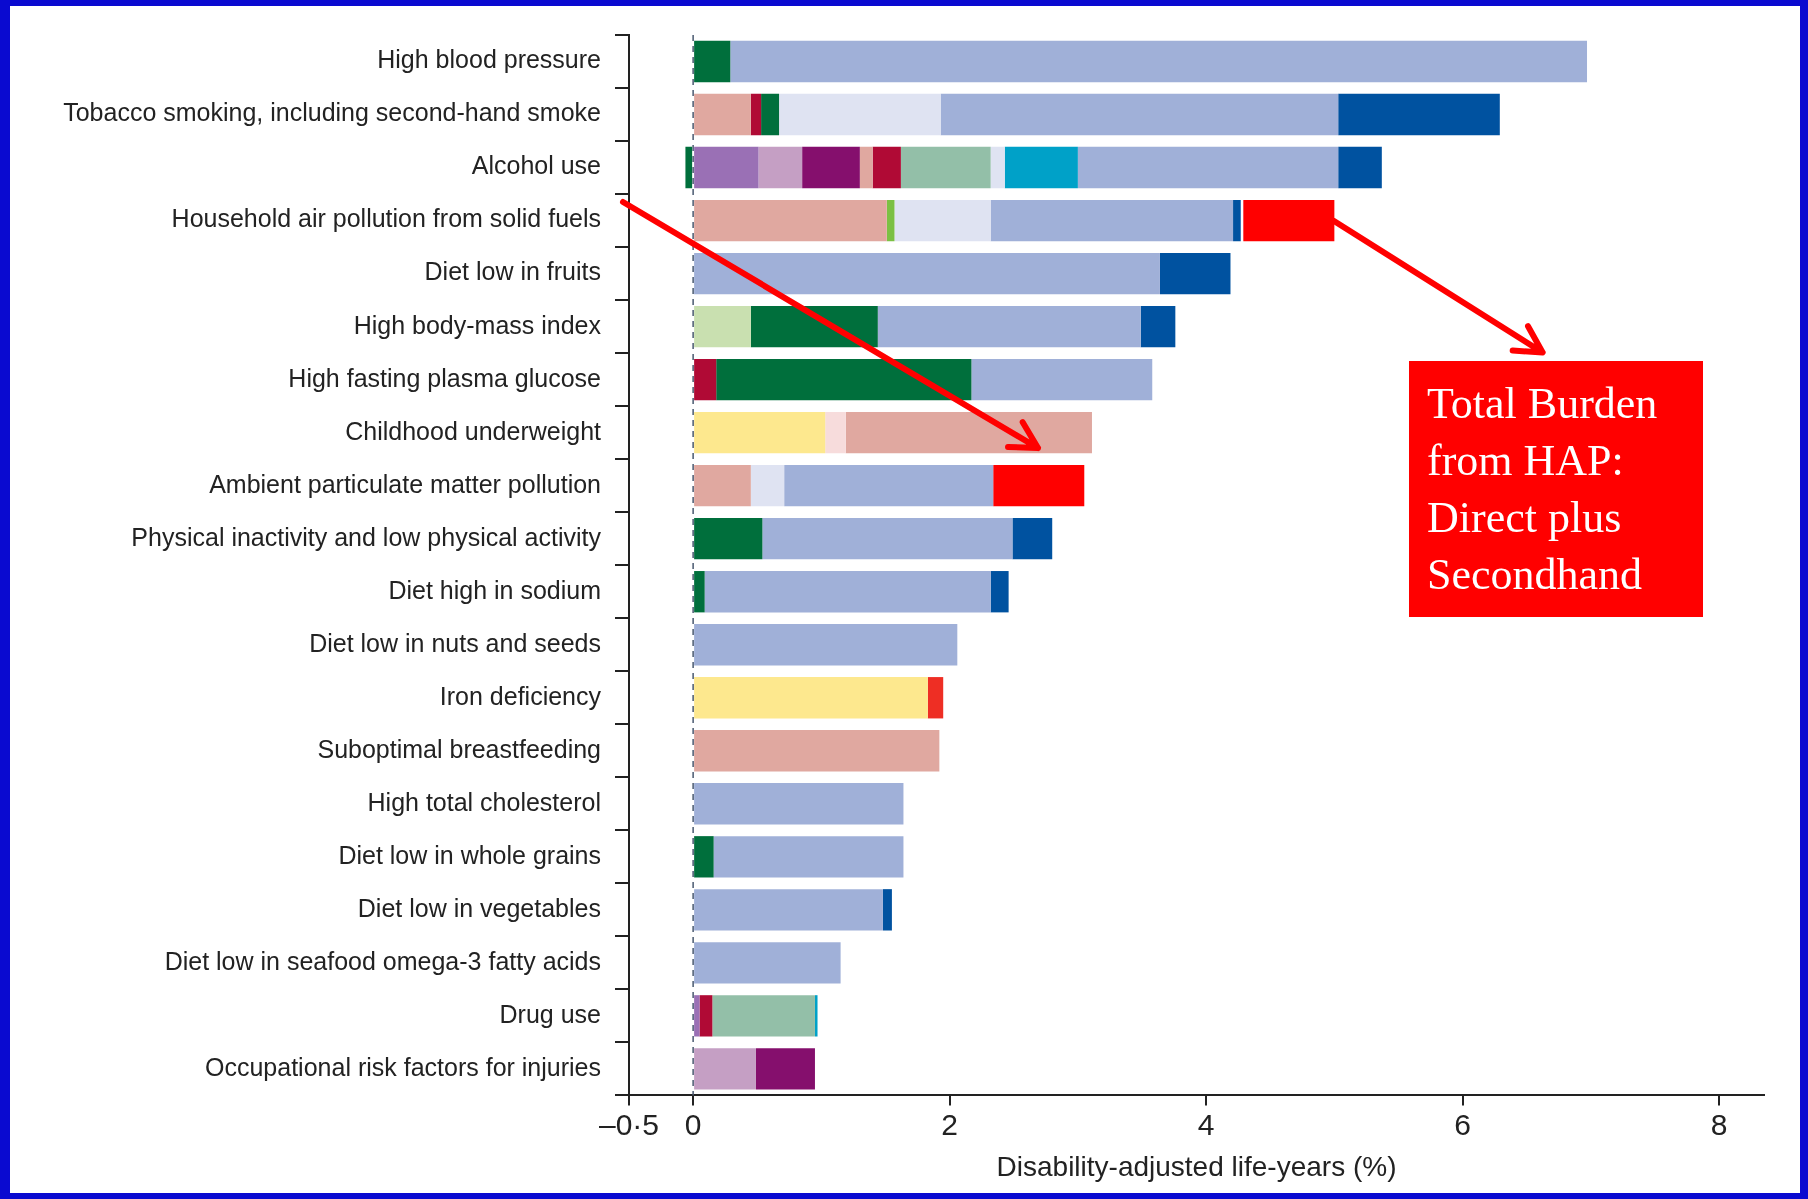  I want to click on annotation: Total Burden from HAP: Direct plus Secondhand, so click(1556, 489).